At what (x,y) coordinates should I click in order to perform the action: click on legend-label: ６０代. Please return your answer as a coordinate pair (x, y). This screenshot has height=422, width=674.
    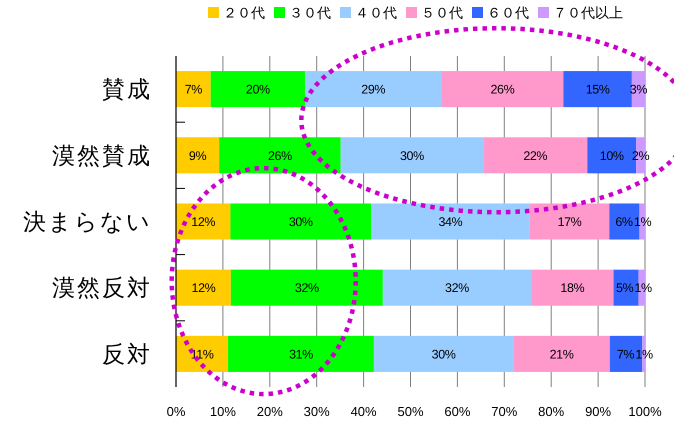
    Looking at the image, I should click on (508, 12).